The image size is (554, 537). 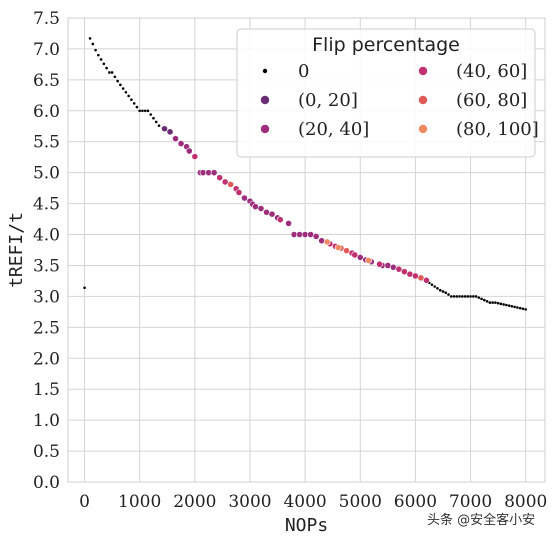 What do you see at coordinates (46, 359) in the screenshot?
I see `y-tick-label: 2.0` at bounding box center [46, 359].